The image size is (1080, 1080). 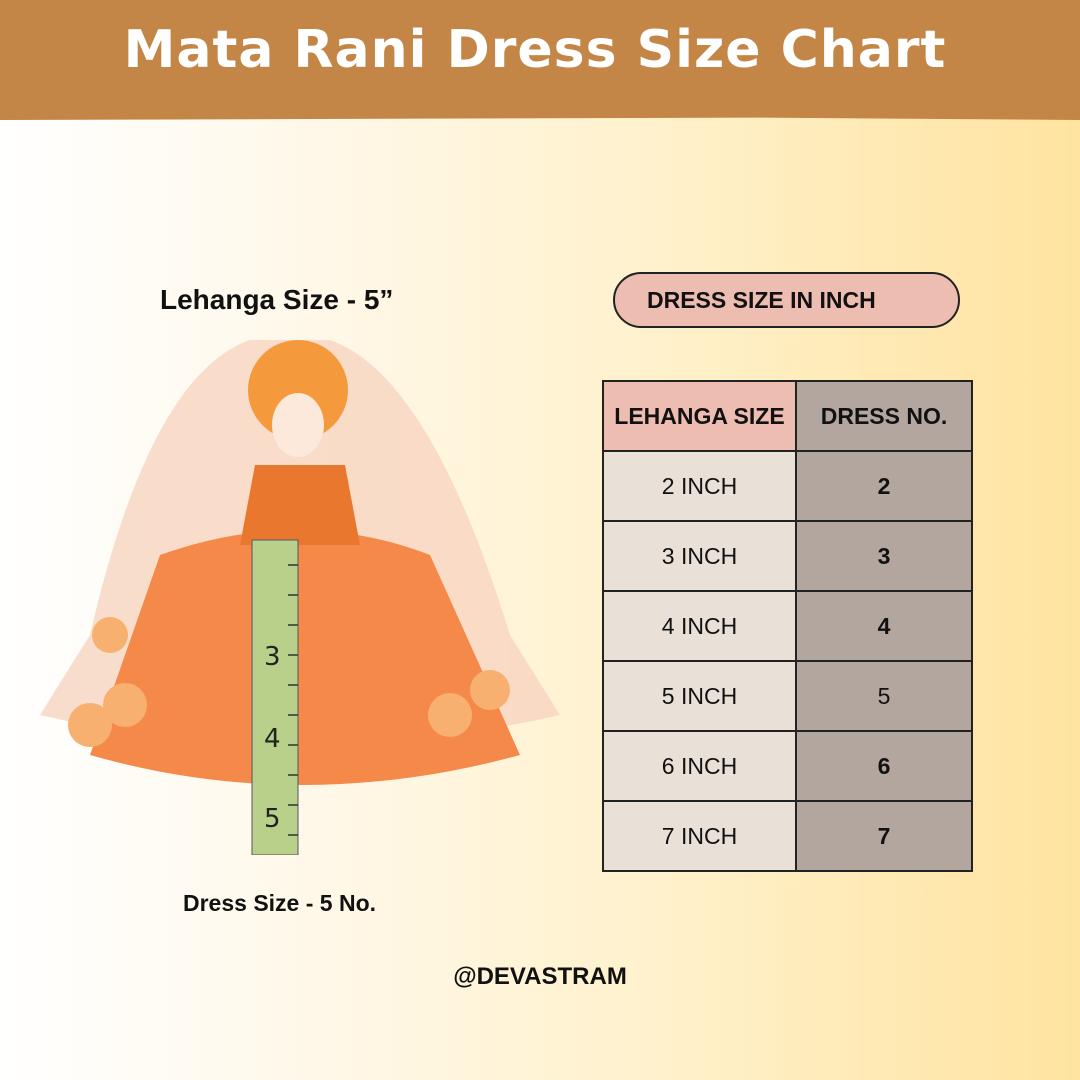 I want to click on dress-size-label: Dress Size - 5 No., so click(x=280, y=903).